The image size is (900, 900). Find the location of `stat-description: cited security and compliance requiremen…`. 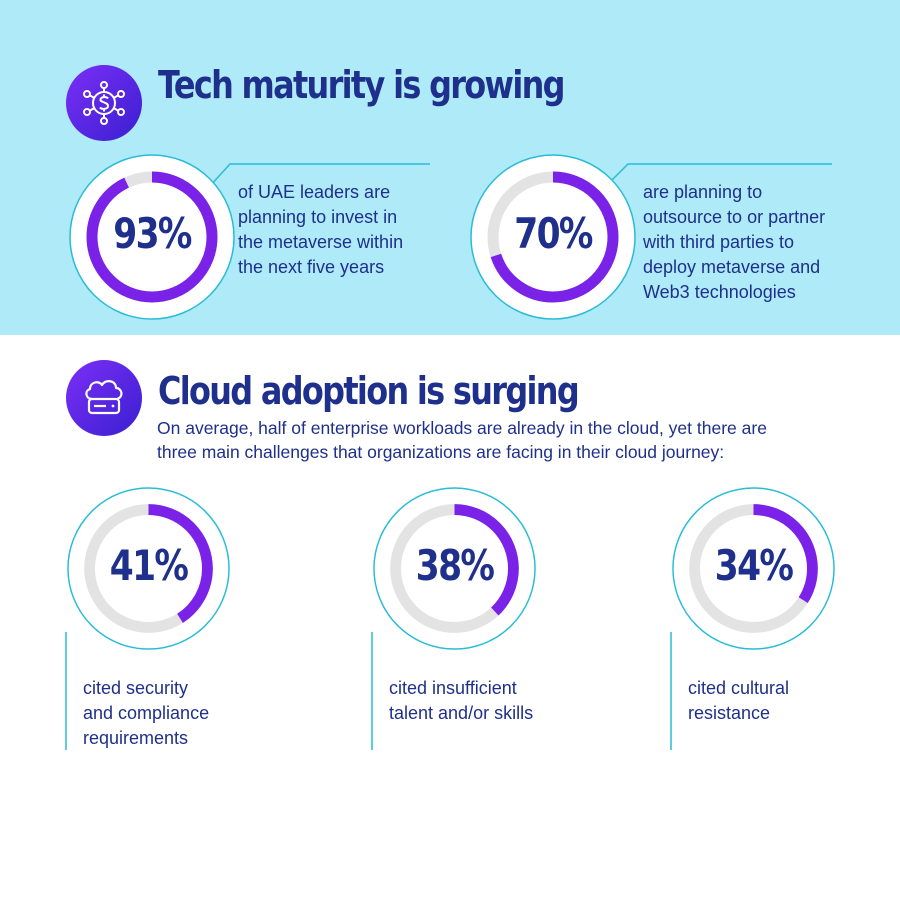

stat-description: cited security and compliance requiremen… is located at coordinates (146, 713).